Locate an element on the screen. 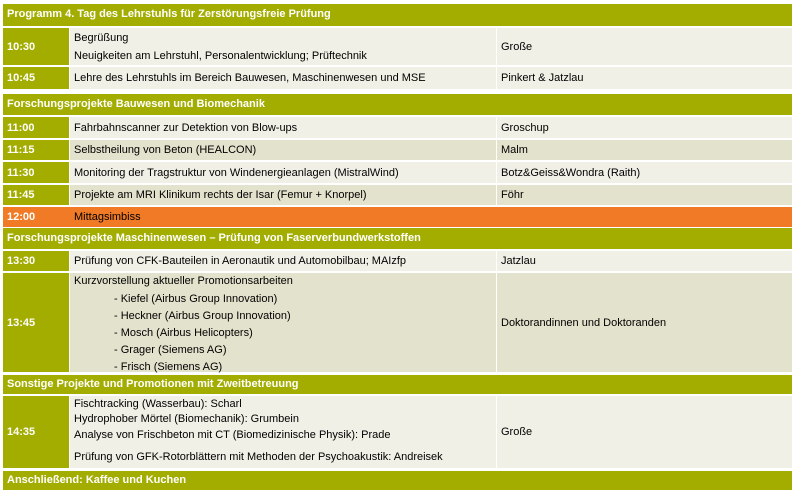 This screenshot has width=795, height=490. time-cell: 13:30 is located at coordinates (36, 261).